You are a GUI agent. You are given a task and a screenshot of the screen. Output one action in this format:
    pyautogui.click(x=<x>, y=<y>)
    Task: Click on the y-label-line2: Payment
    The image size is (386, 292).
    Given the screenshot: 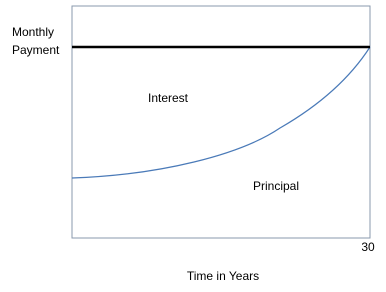 What is the action you would take?
    pyautogui.click(x=36, y=50)
    